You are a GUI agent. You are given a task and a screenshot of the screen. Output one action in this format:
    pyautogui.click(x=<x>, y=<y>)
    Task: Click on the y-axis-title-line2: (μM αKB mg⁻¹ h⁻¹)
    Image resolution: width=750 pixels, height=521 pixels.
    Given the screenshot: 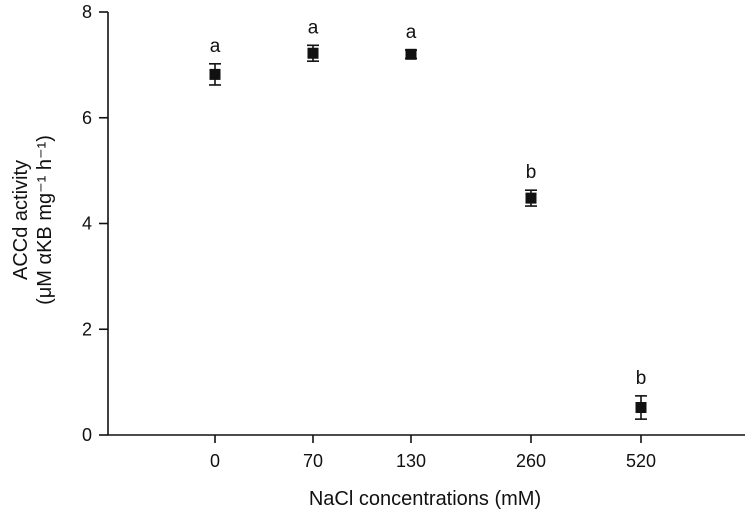 What is the action you would take?
    pyautogui.click(x=45, y=220)
    